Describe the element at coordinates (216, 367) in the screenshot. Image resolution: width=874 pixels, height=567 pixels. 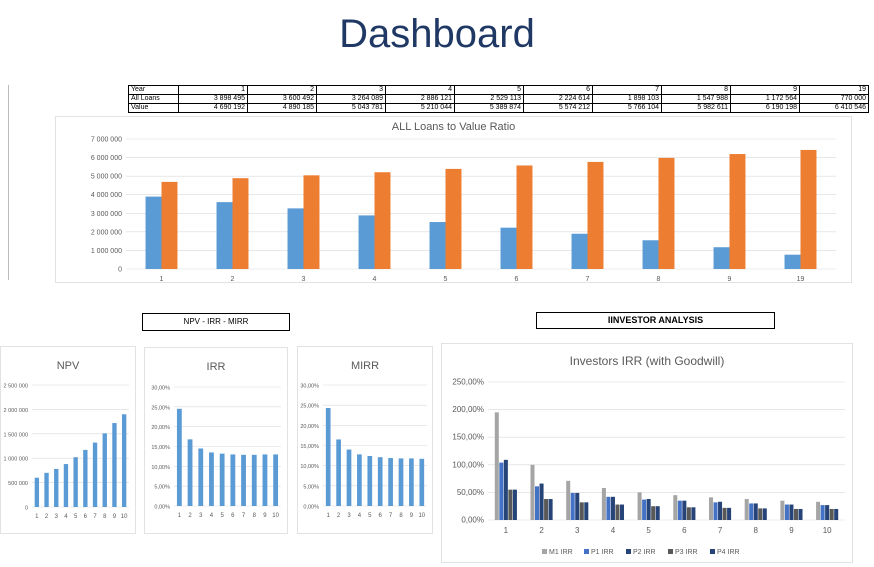
I see `chart-title: IRR` at that location.